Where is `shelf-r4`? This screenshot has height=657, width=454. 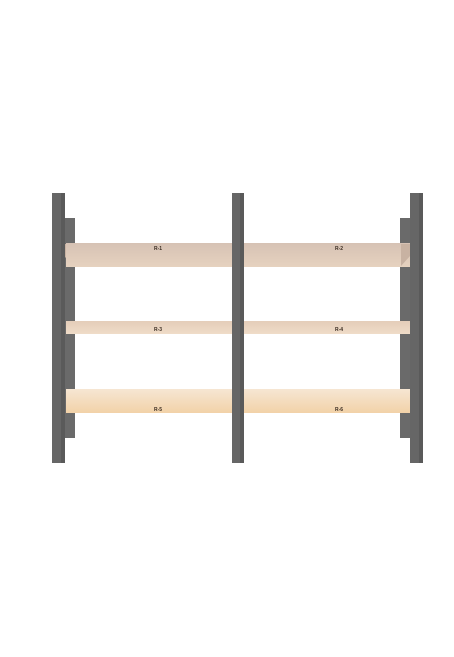
shelf-r4 is located at coordinates (327, 327).